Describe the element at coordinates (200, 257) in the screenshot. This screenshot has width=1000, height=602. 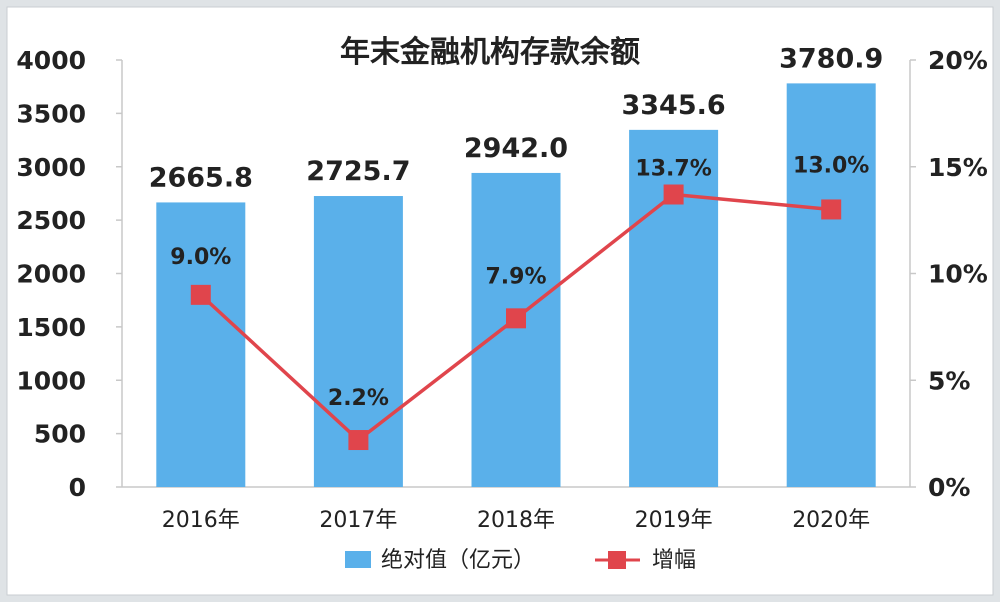
I see `growth-value-label: 9.0%` at that location.